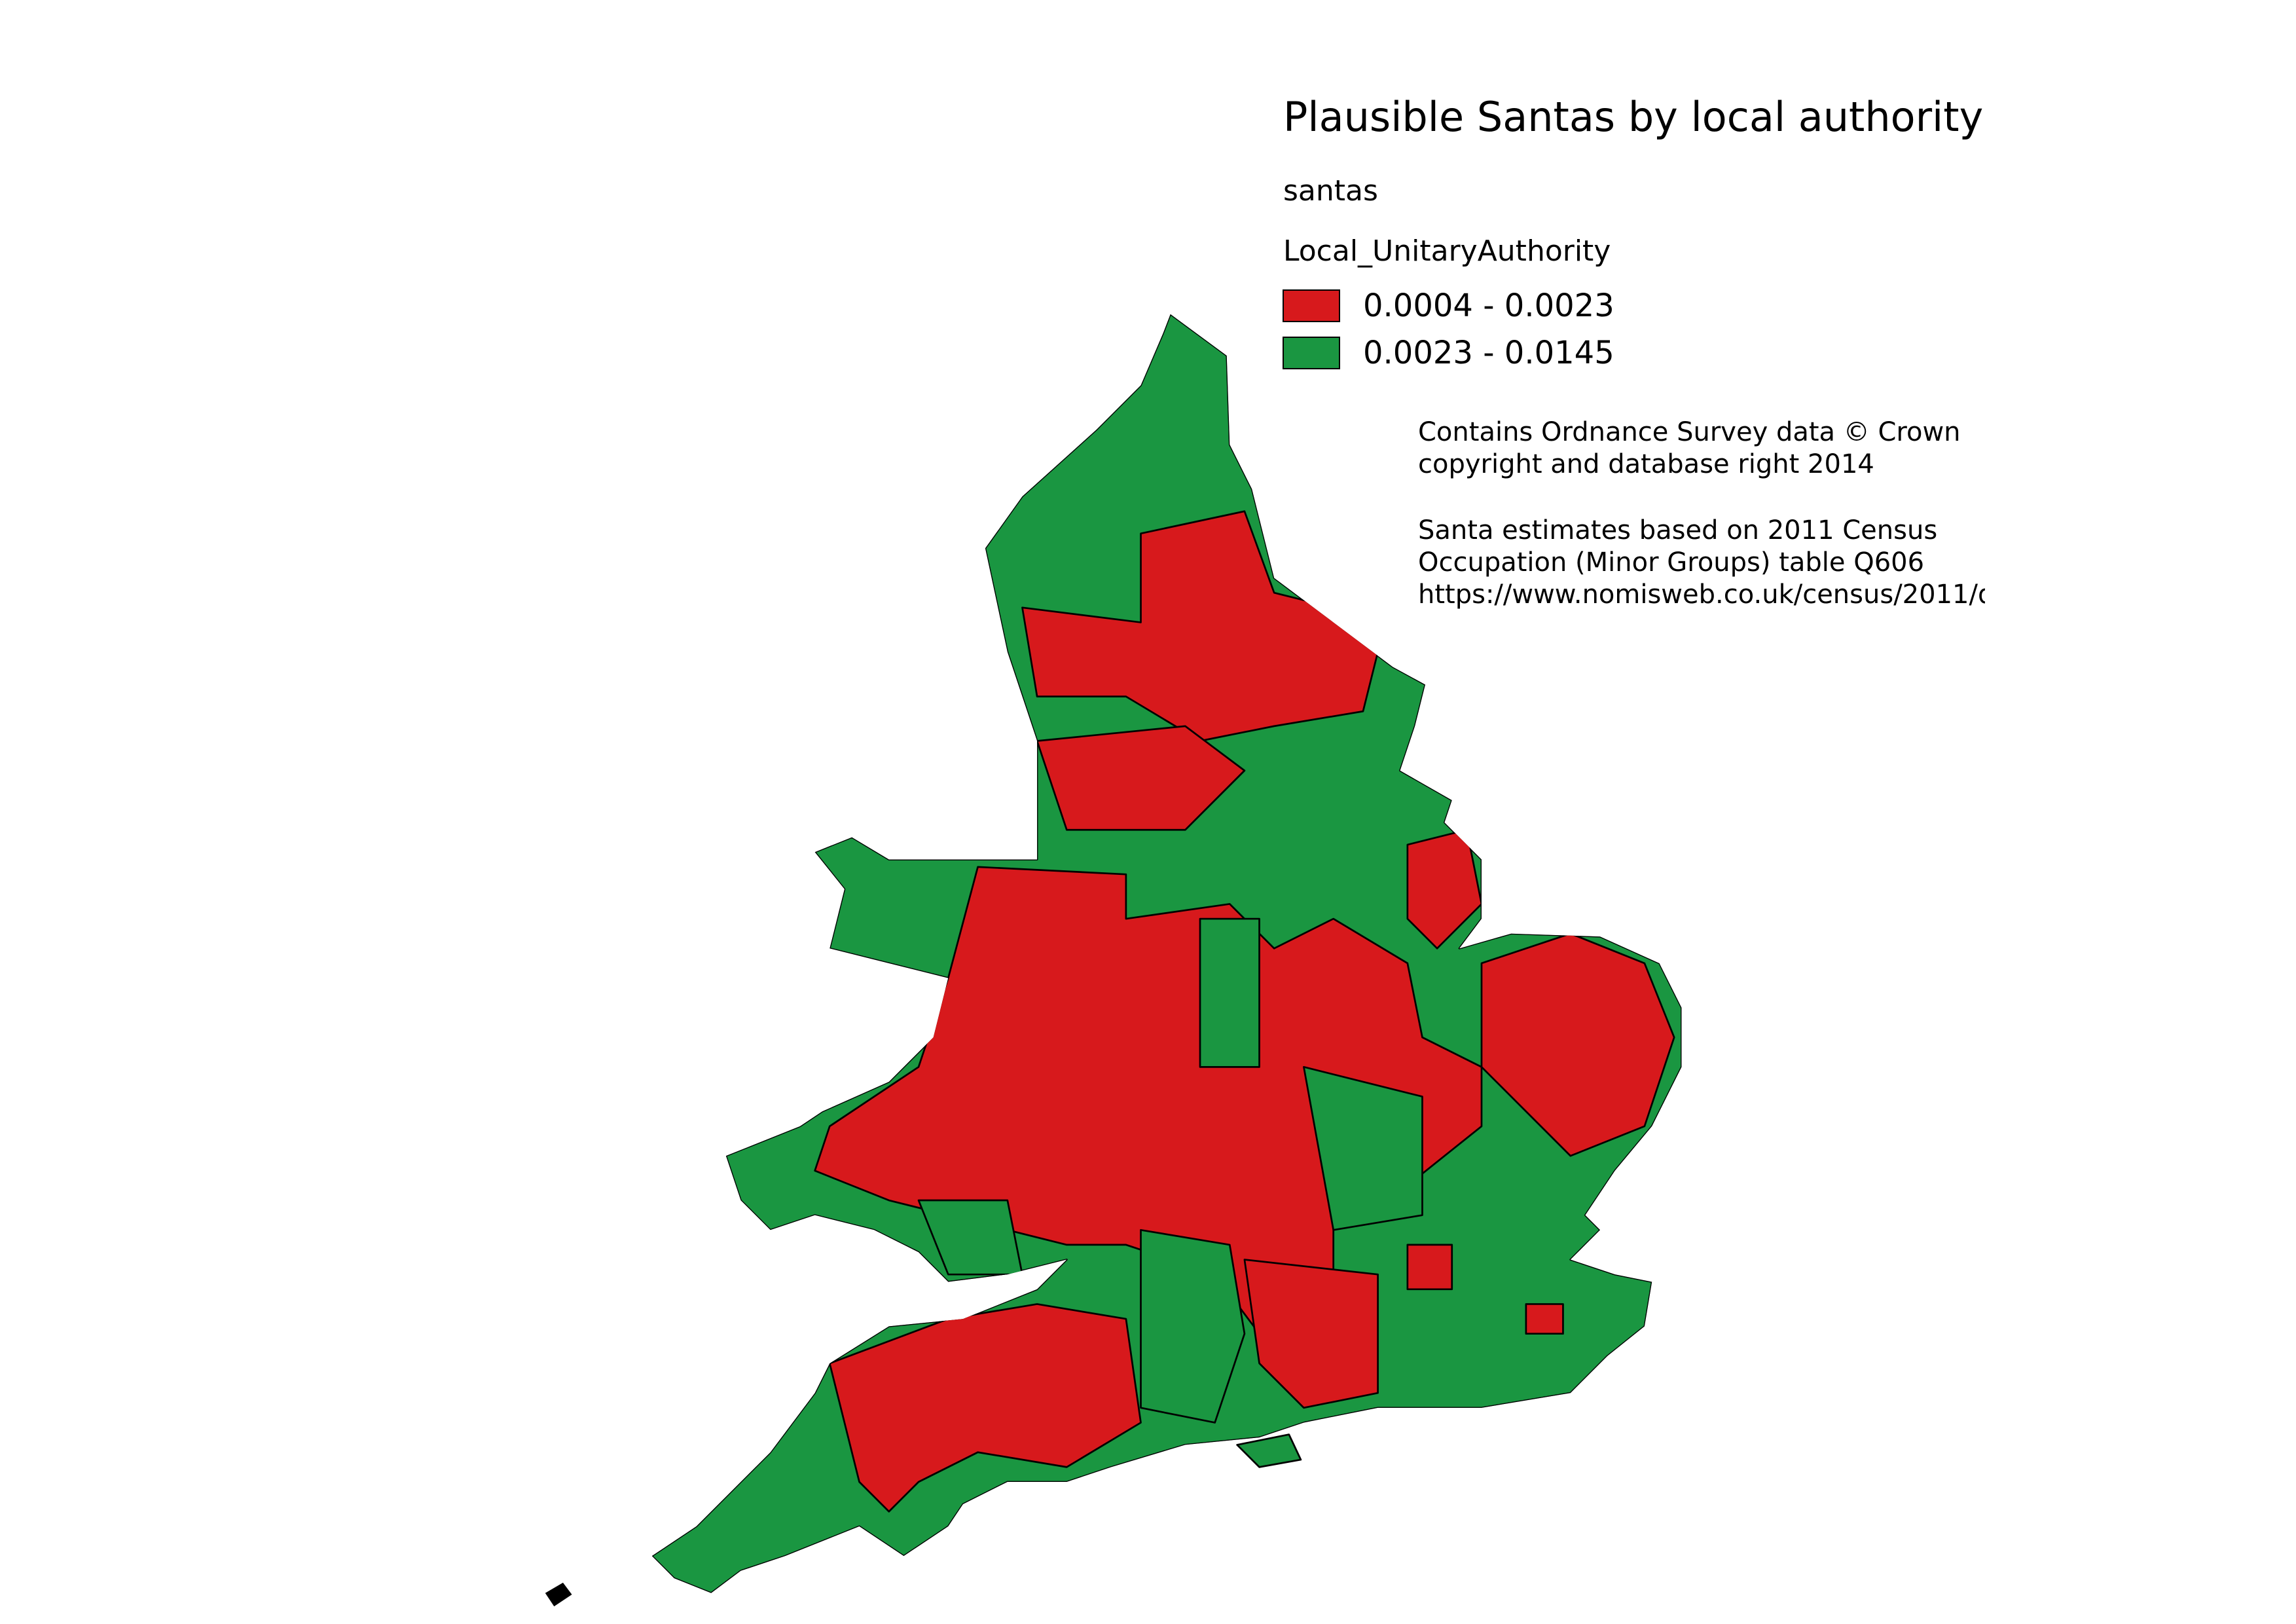  I want to click on map-title: Plausible Santas by local authority, so click(1633, 117).